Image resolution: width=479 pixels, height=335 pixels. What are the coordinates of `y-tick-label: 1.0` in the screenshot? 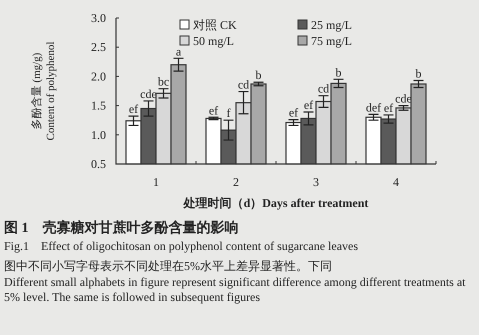 It's located at (98, 135).